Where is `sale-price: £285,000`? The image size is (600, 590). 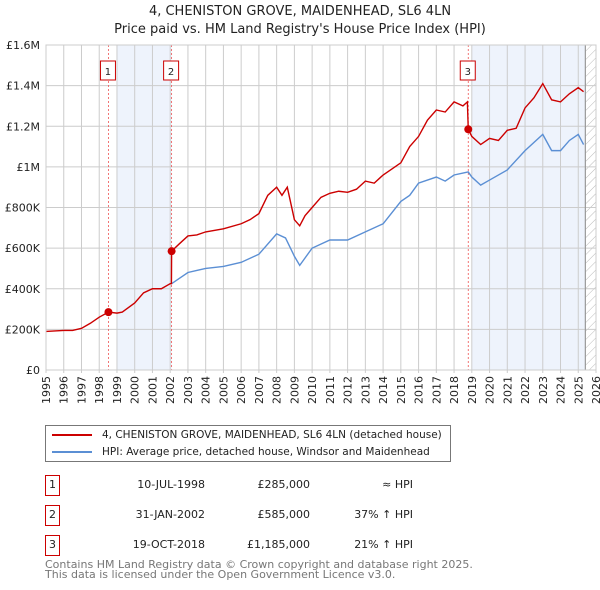 sale-price: £285,000 is located at coordinates (284, 484).